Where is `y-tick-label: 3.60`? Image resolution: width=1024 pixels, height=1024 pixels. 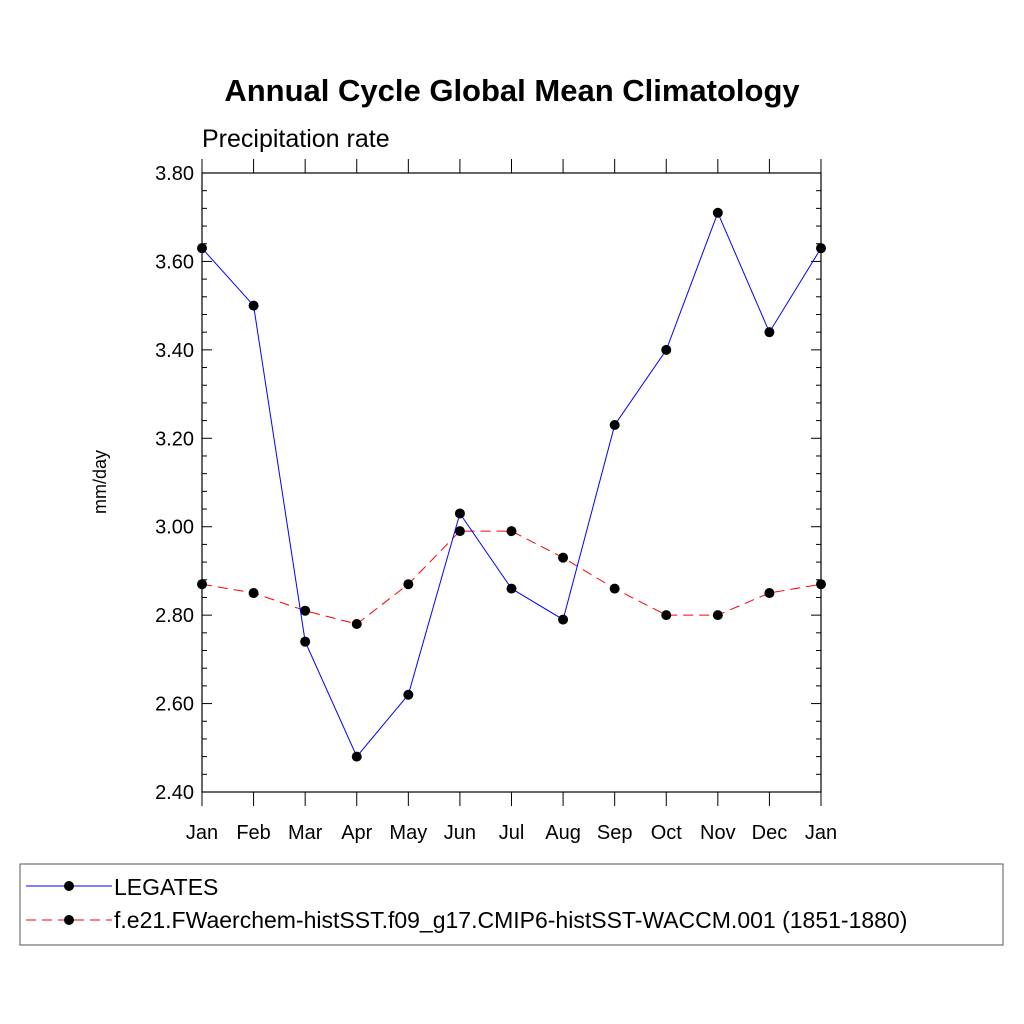 y-tick-label: 3.60 is located at coordinates (174, 262).